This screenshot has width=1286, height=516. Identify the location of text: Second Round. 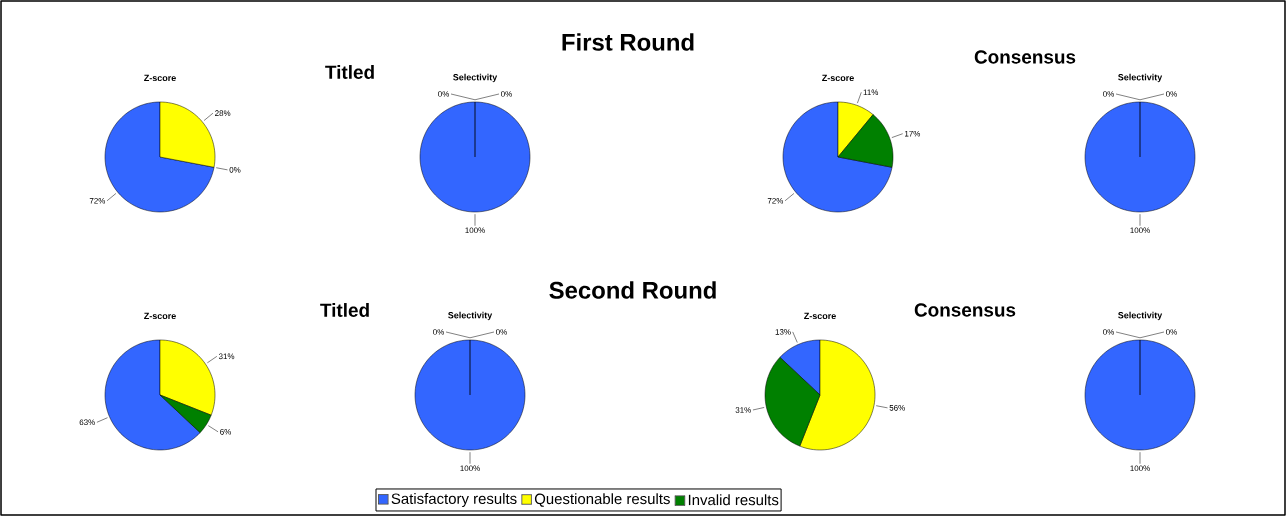
(632, 290).